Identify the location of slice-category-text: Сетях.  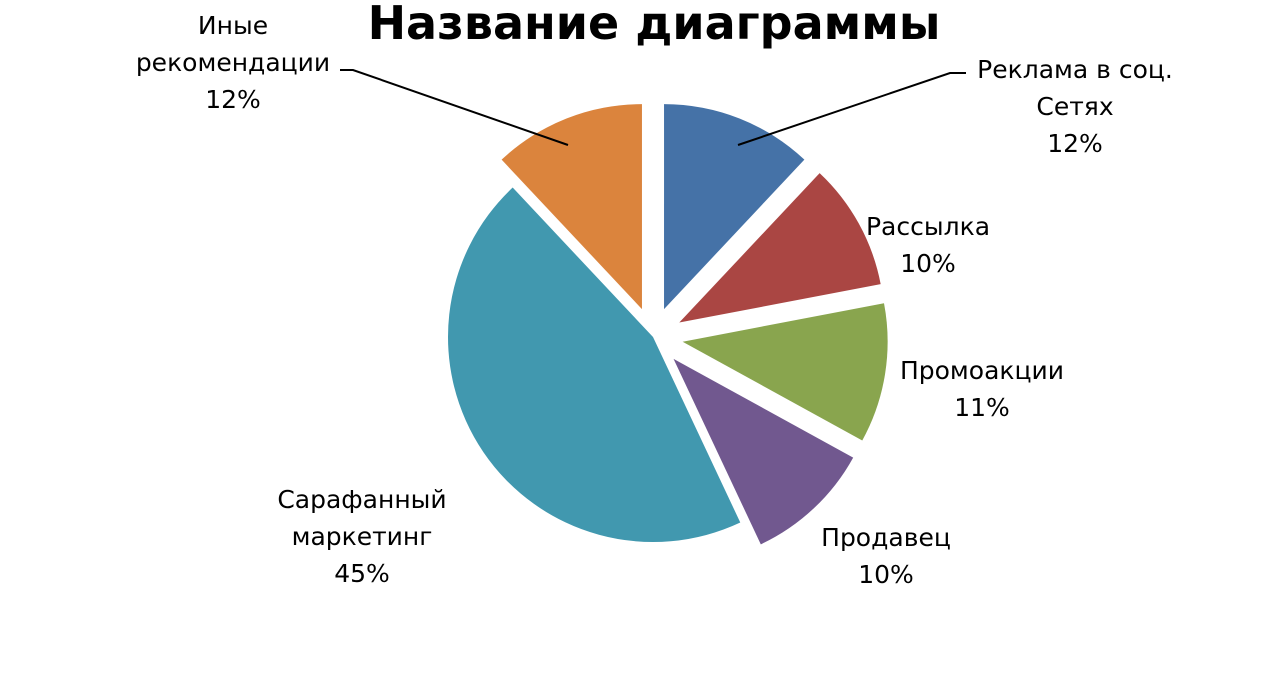
(1074, 106).